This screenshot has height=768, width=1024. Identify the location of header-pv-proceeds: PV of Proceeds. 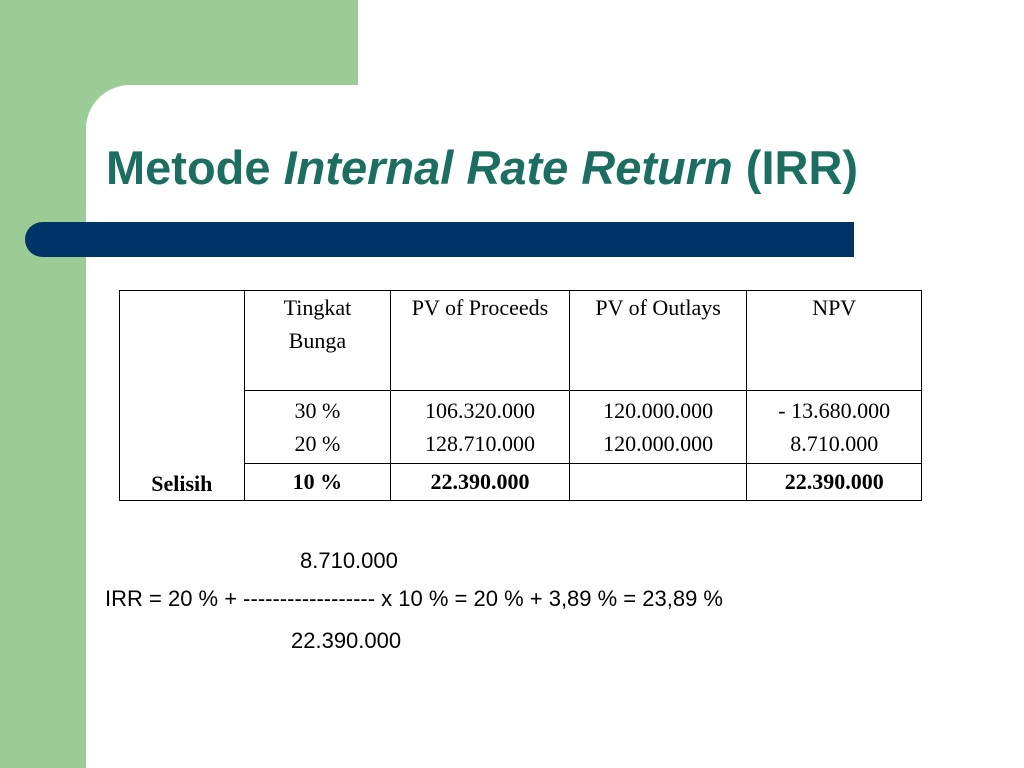
(480, 340).